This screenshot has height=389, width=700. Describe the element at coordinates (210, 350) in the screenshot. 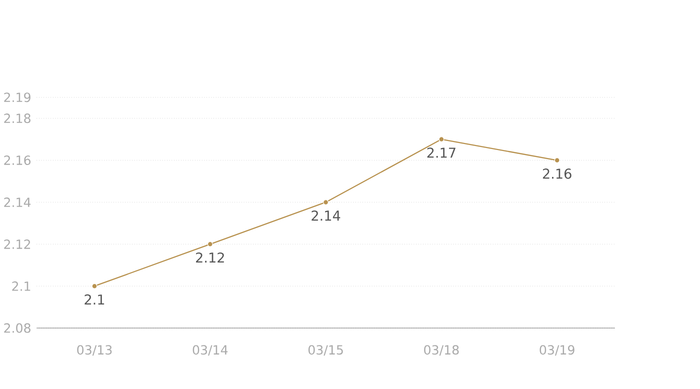

I see `x-tick-label: 03/14` at that location.